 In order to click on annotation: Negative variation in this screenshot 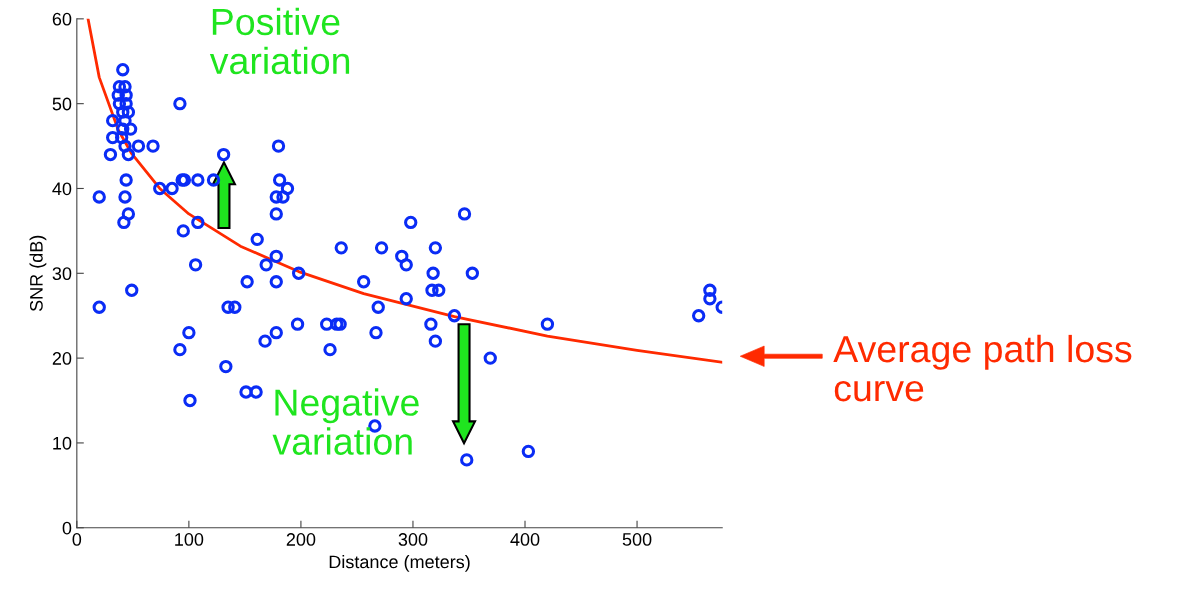, I will do `click(345, 421)`.